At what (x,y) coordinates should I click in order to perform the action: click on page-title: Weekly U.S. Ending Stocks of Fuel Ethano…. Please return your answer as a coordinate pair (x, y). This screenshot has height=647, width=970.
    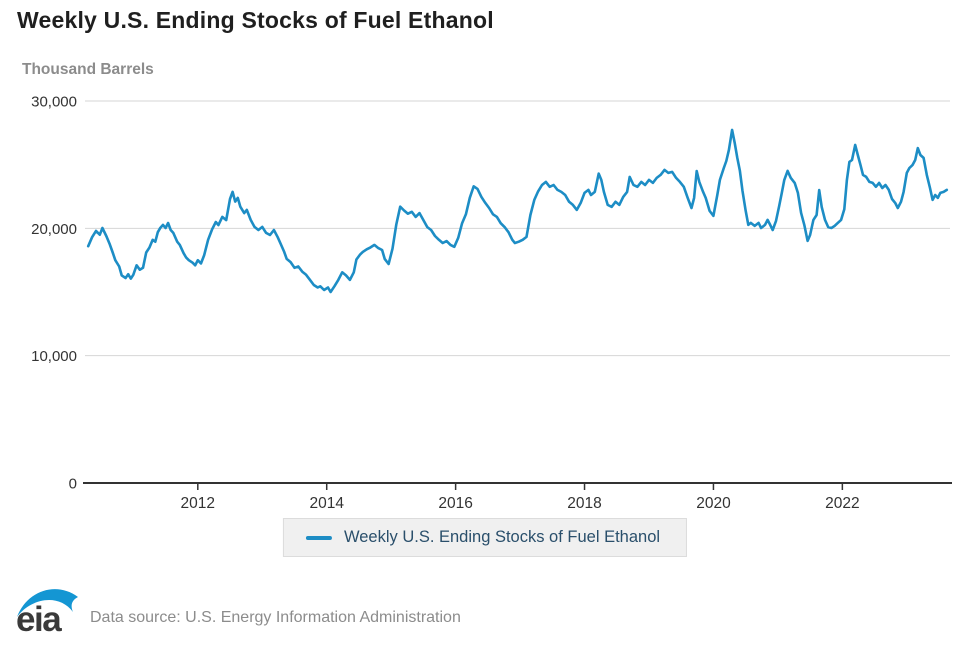
    Looking at the image, I should click on (255, 20).